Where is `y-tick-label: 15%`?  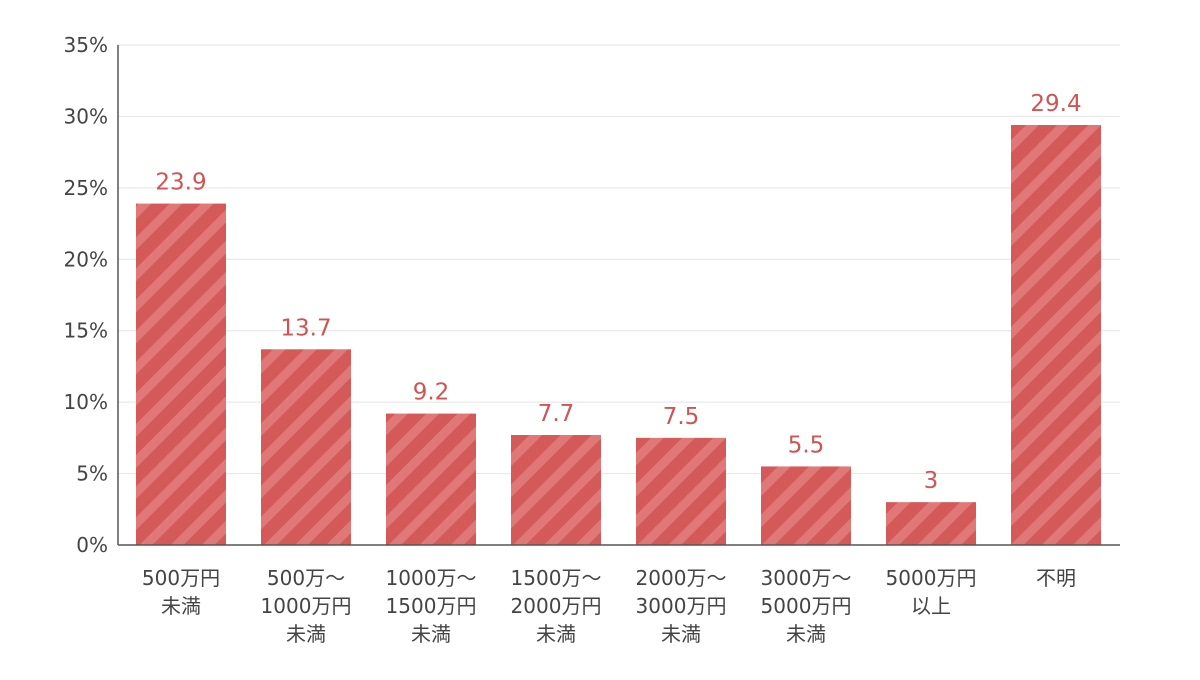
y-tick-label: 15% is located at coordinates (86, 331).